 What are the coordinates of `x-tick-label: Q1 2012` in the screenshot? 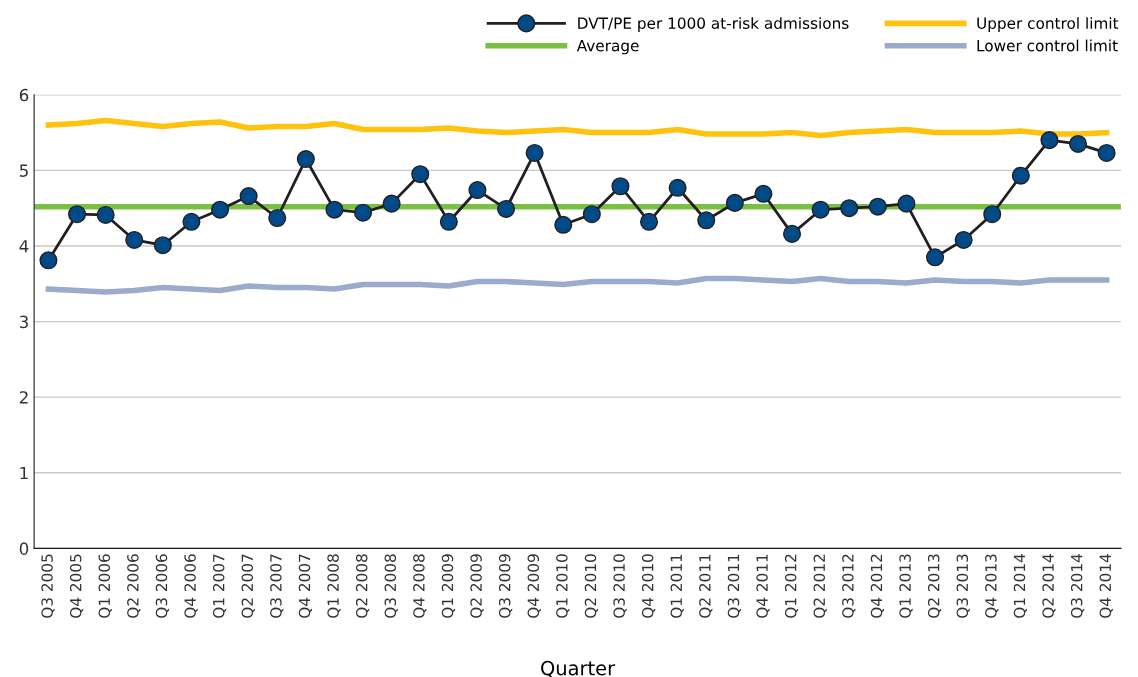 It's located at (791, 586).